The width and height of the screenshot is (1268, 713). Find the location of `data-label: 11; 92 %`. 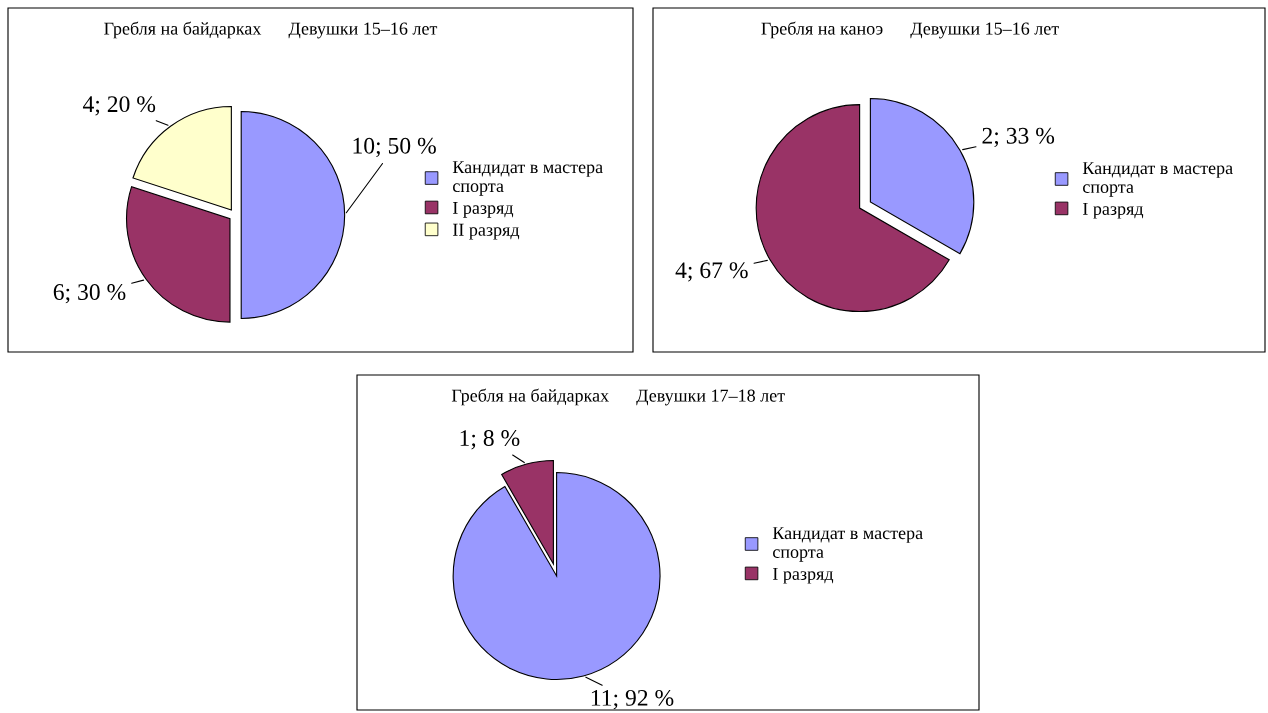

data-label: 11; 92 % is located at coordinates (632, 699).